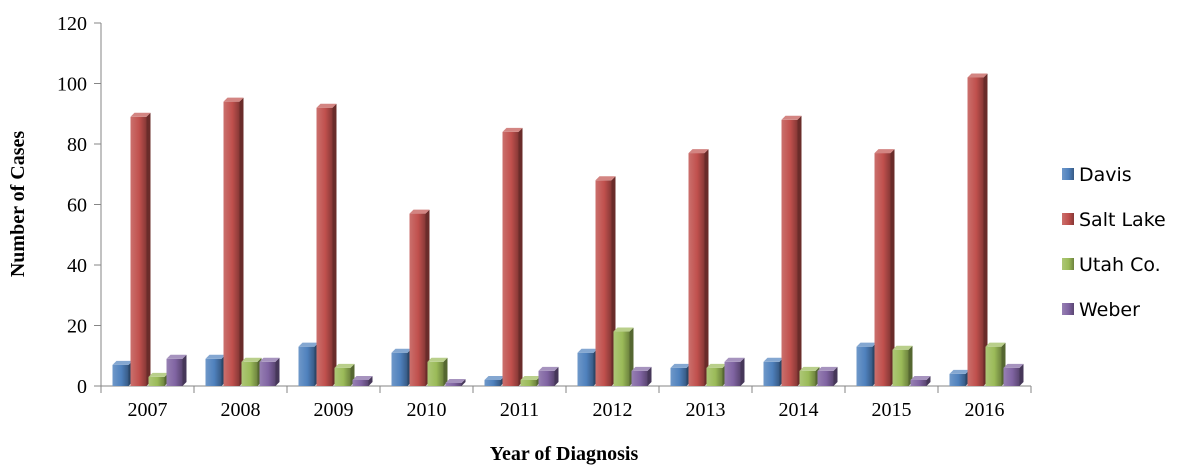 This screenshot has width=1196, height=467. I want to click on x-tick-label: 2014, so click(799, 410).